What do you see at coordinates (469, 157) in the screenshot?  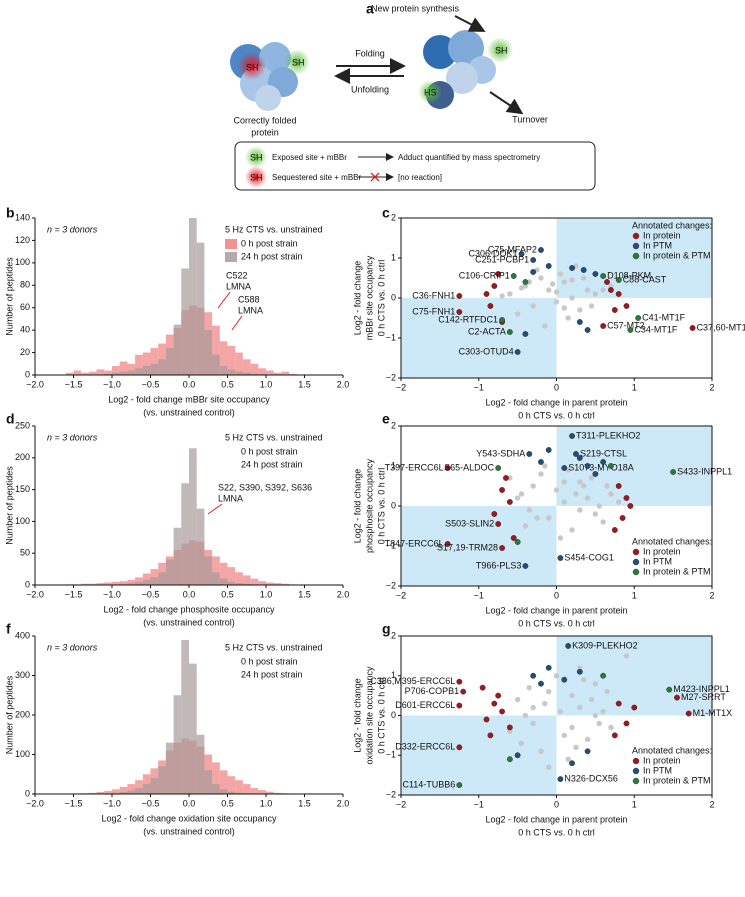 I see `key-label: Adduct quantified by mass spectrometry` at bounding box center [469, 157].